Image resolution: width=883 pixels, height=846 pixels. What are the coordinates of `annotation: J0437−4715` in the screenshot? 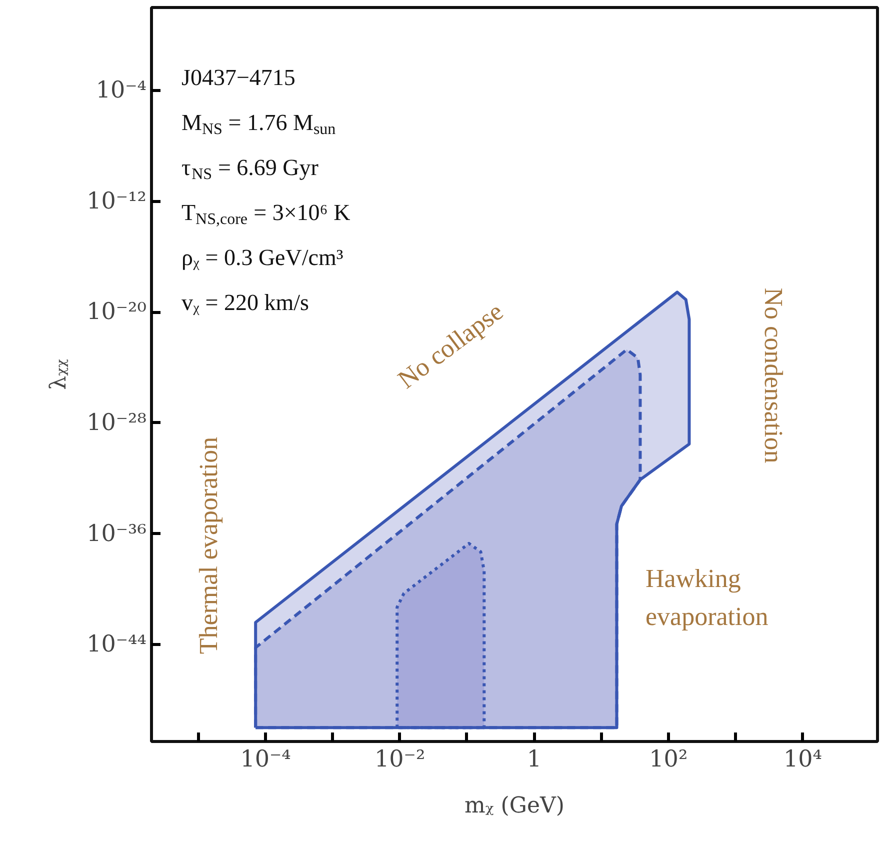 It's located at (239, 77).